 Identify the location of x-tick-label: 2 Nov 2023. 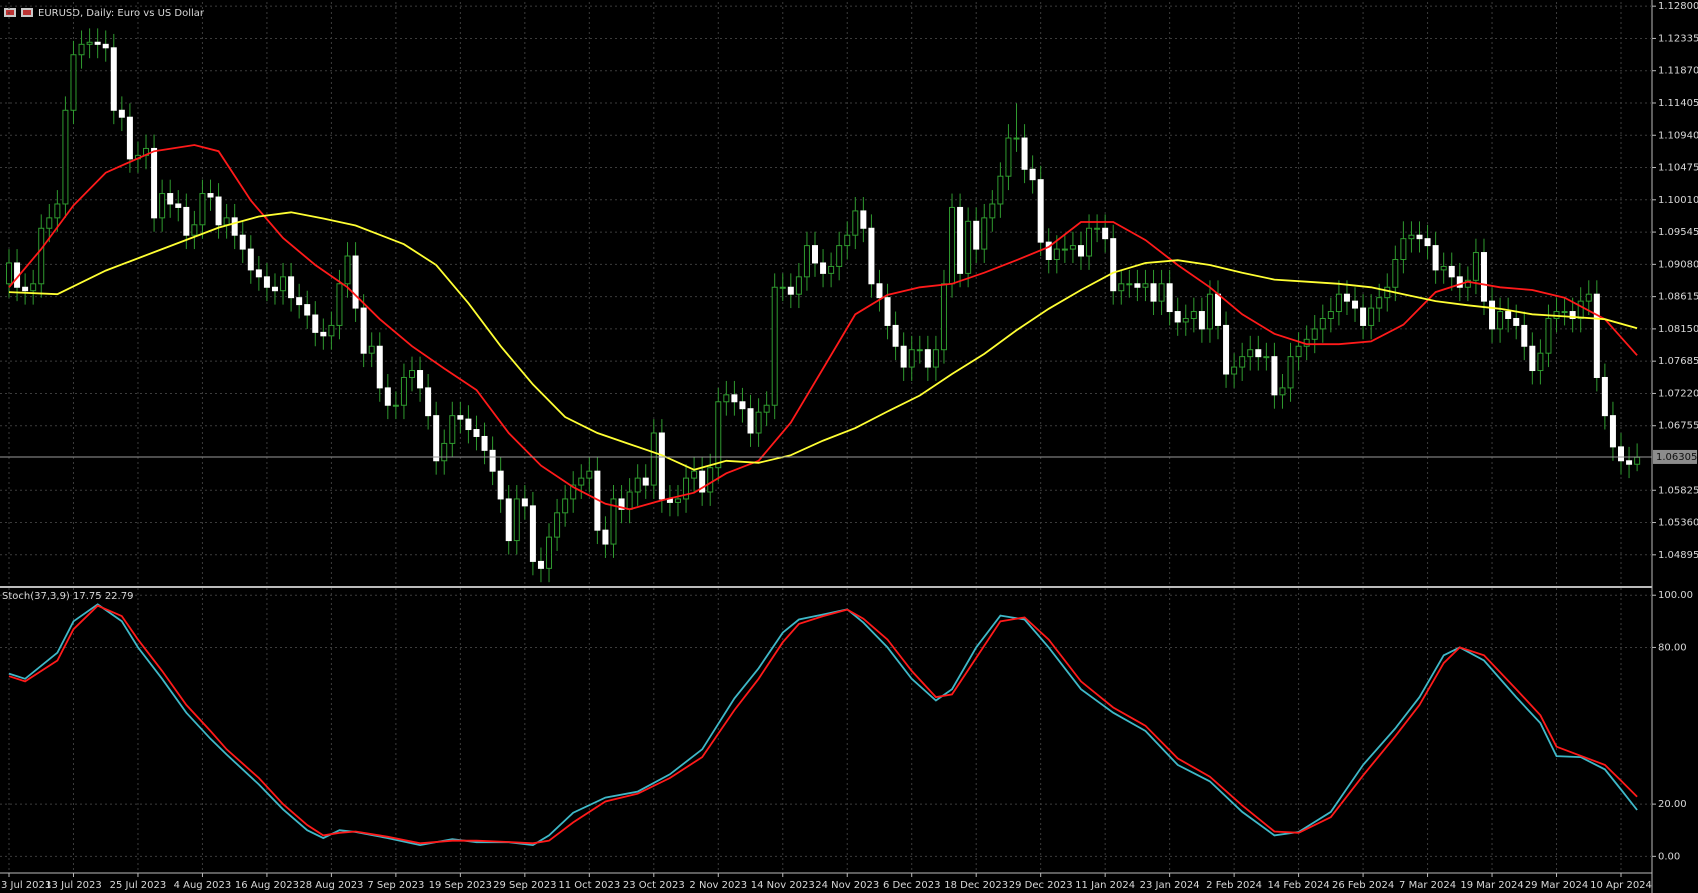
(718, 885).